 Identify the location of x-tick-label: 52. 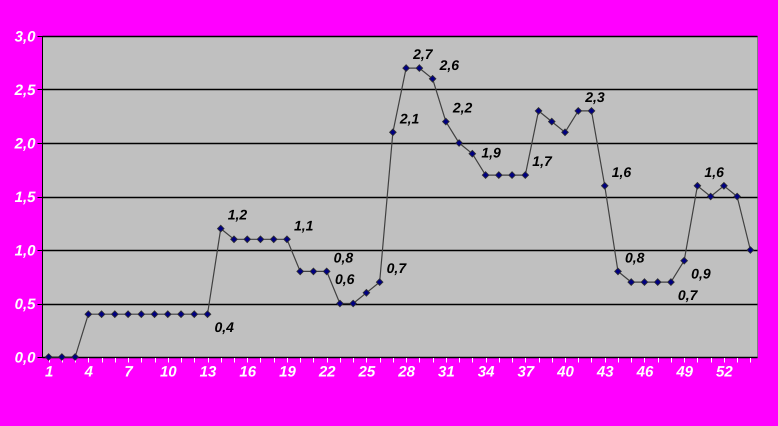
(725, 372).